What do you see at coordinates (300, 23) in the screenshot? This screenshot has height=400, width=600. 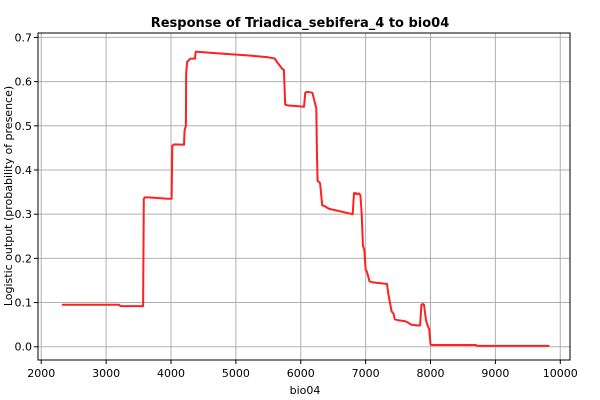 I see `chart-title: Response of Triadica_sebifera_4 to bio04` at bounding box center [300, 23].